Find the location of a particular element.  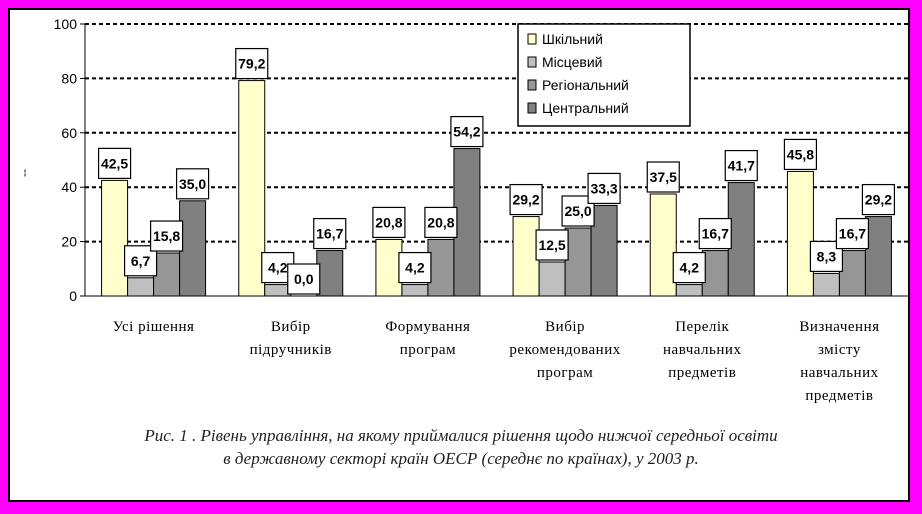

data-label: 15,8 is located at coordinates (166, 236).